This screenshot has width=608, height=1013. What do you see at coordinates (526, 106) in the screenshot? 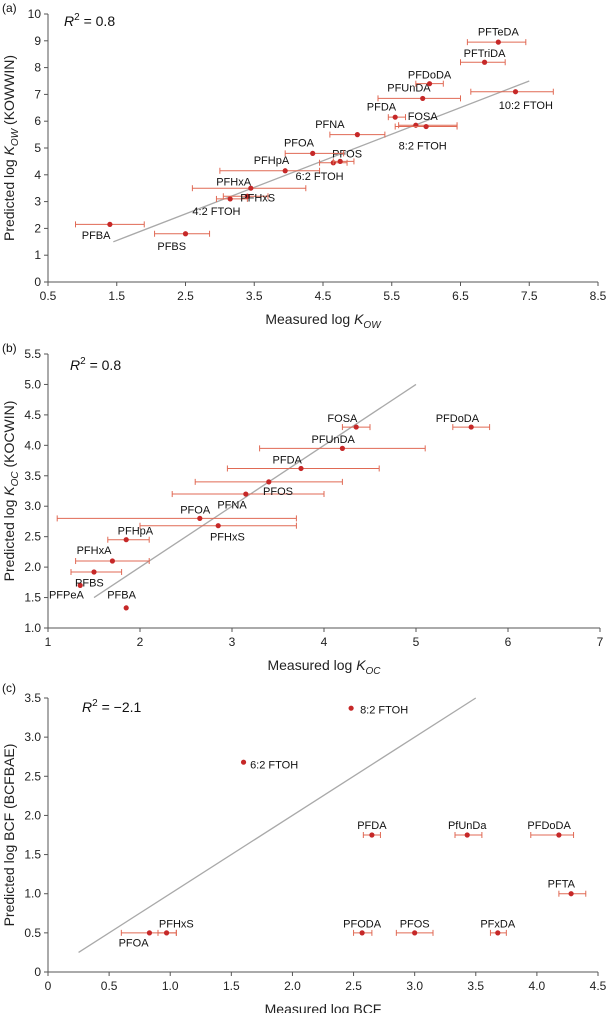
I see `point-label: 10:2 FTOH` at bounding box center [526, 106].